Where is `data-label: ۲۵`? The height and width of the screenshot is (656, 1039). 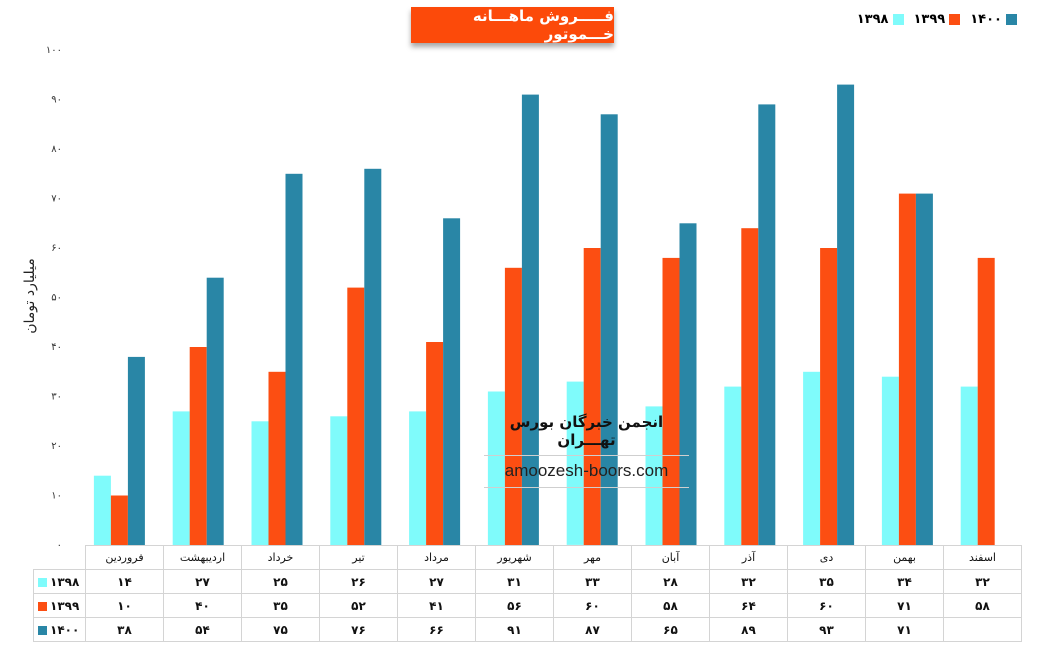 data-label: ۲۵ is located at coordinates (280, 581).